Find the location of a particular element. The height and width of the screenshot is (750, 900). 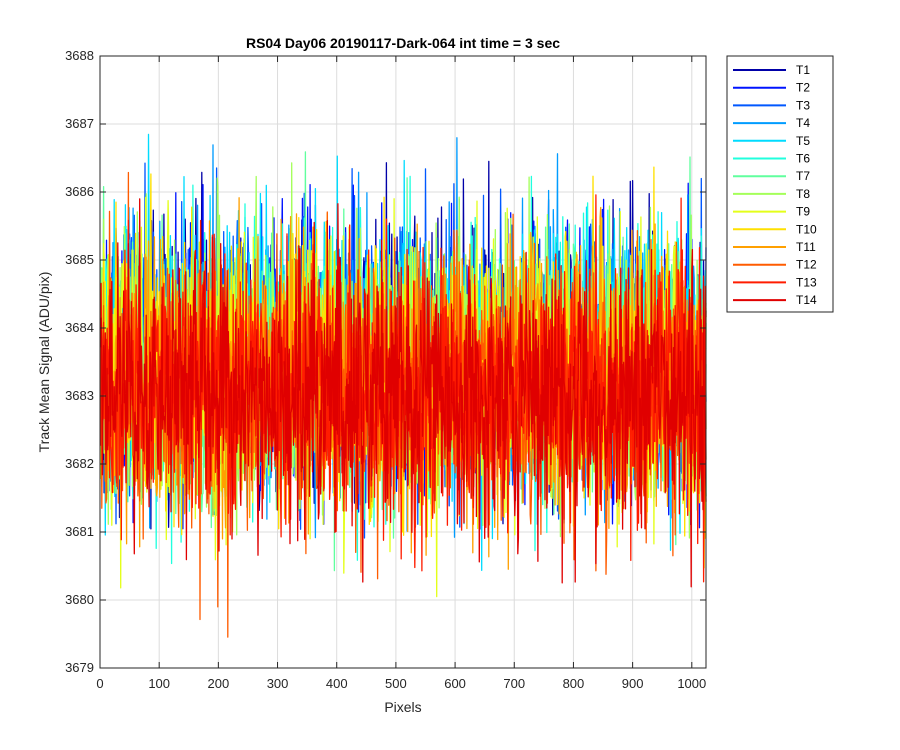

x-tick-label: 400 is located at coordinates (337, 683).